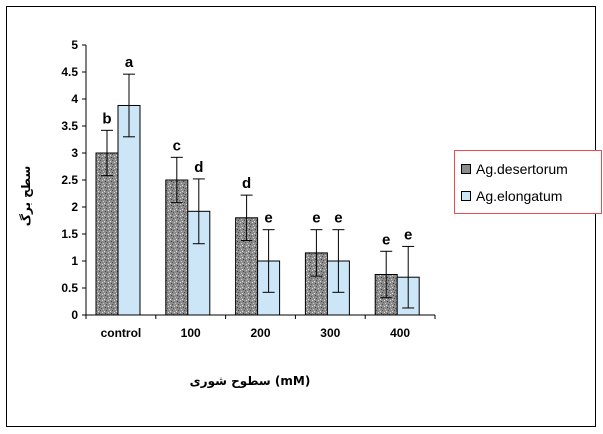 This screenshot has width=603, height=434. Describe the element at coordinates (74, 315) in the screenshot. I see `y-tick-label: 0` at that location.